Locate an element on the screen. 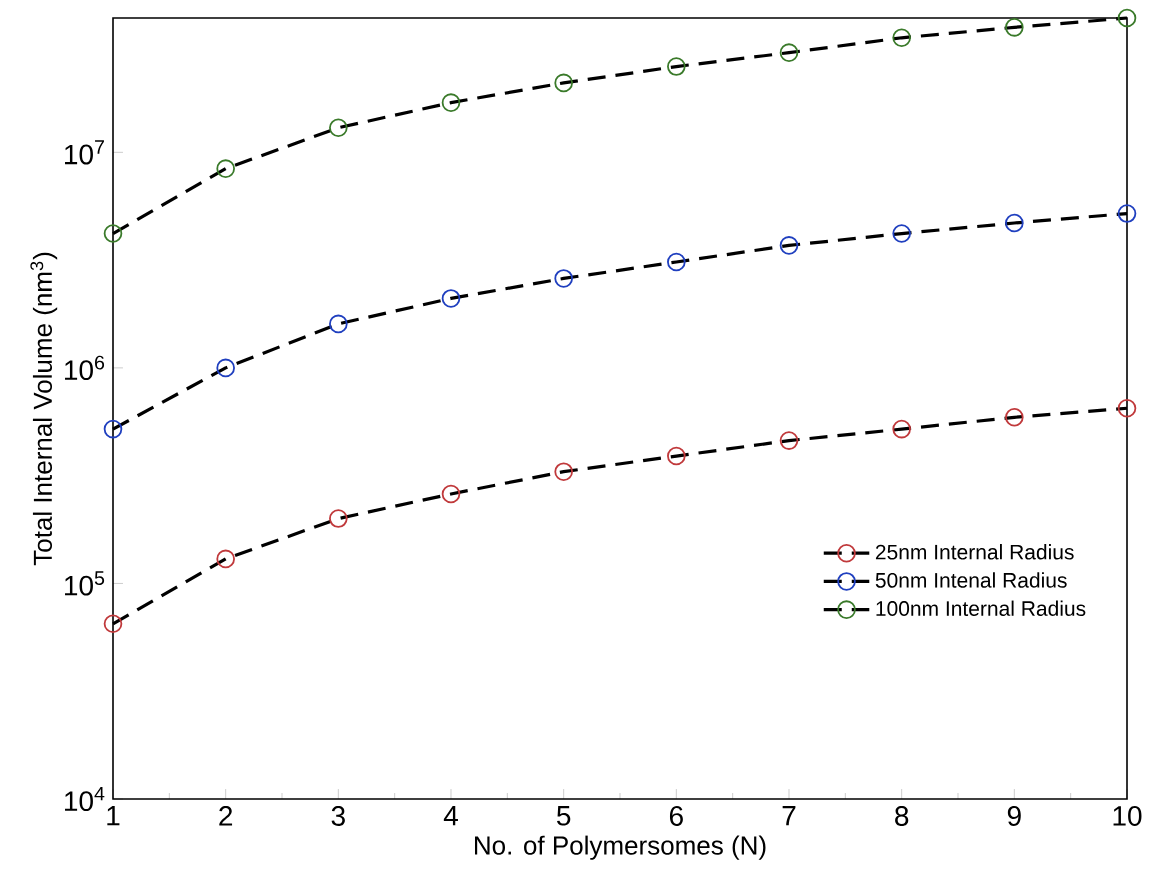 The image size is (1155, 888). legend-label: 100nm Internal Radius is located at coordinates (981, 608).